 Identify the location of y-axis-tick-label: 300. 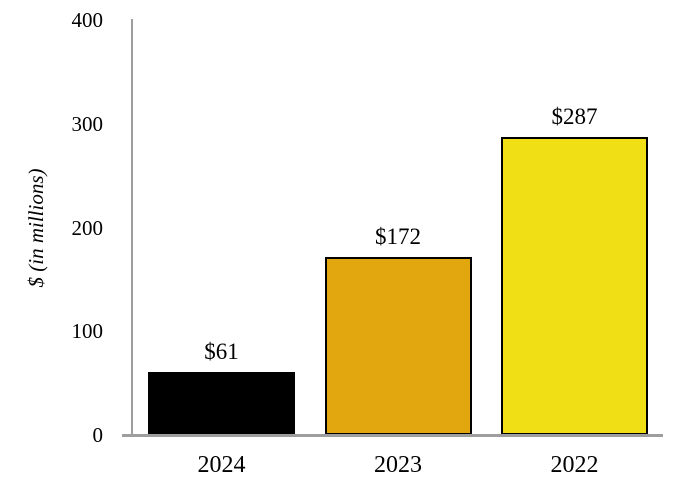
(87, 123).